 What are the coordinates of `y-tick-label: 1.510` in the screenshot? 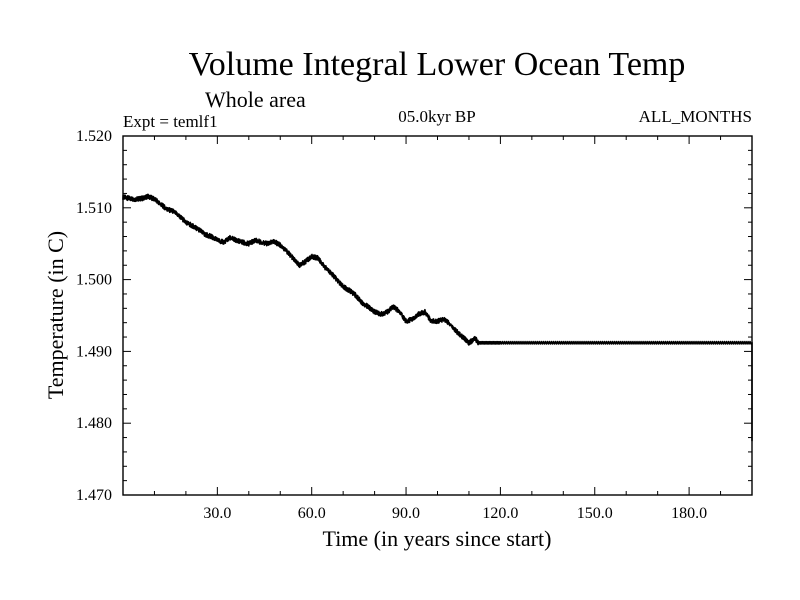 It's located at (94, 208).